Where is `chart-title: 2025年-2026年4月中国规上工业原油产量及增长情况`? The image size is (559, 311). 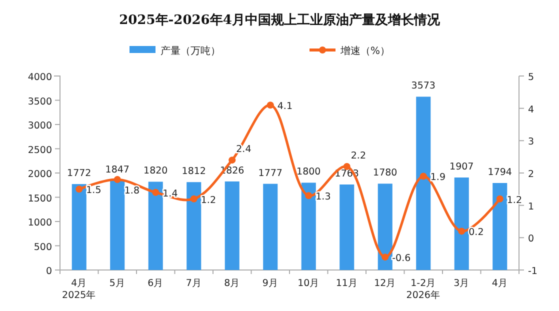
chart-title: 2025年-2026年4月中国规上工业原油产量及增长情况 is located at coordinates (280, 20).